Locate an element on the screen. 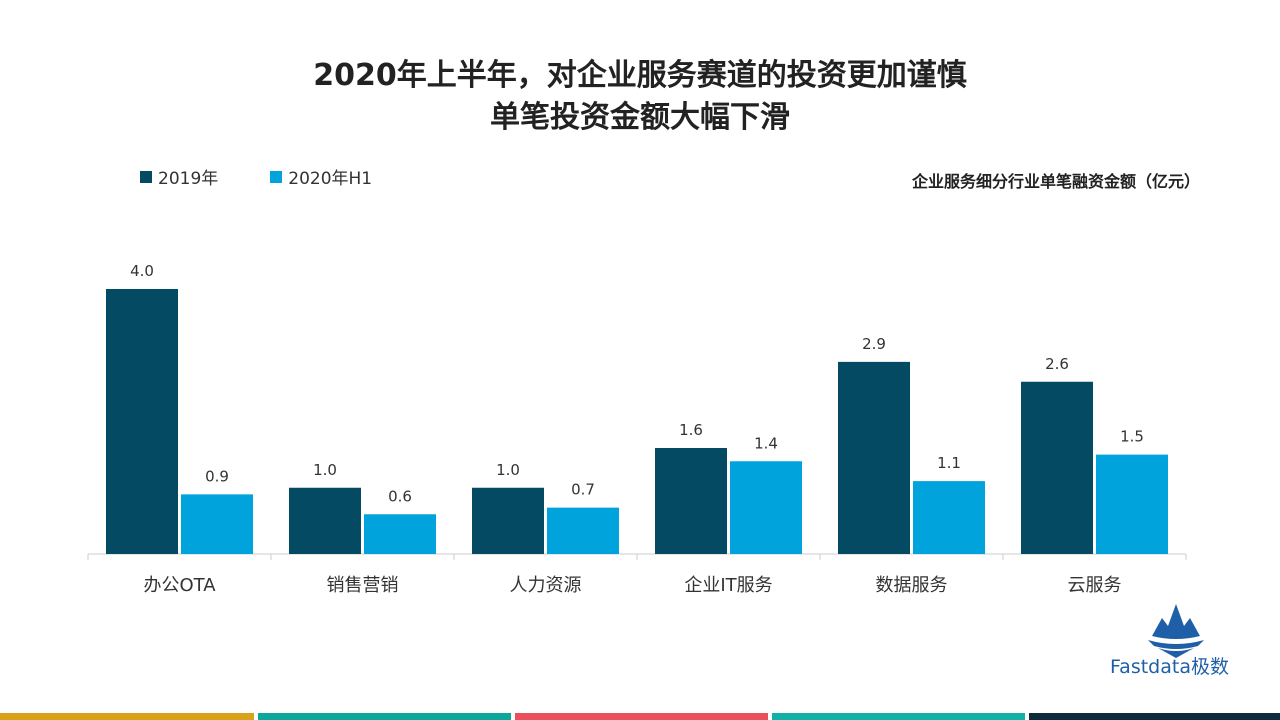  category-label-3: 企业IT服务 is located at coordinates (728, 585).